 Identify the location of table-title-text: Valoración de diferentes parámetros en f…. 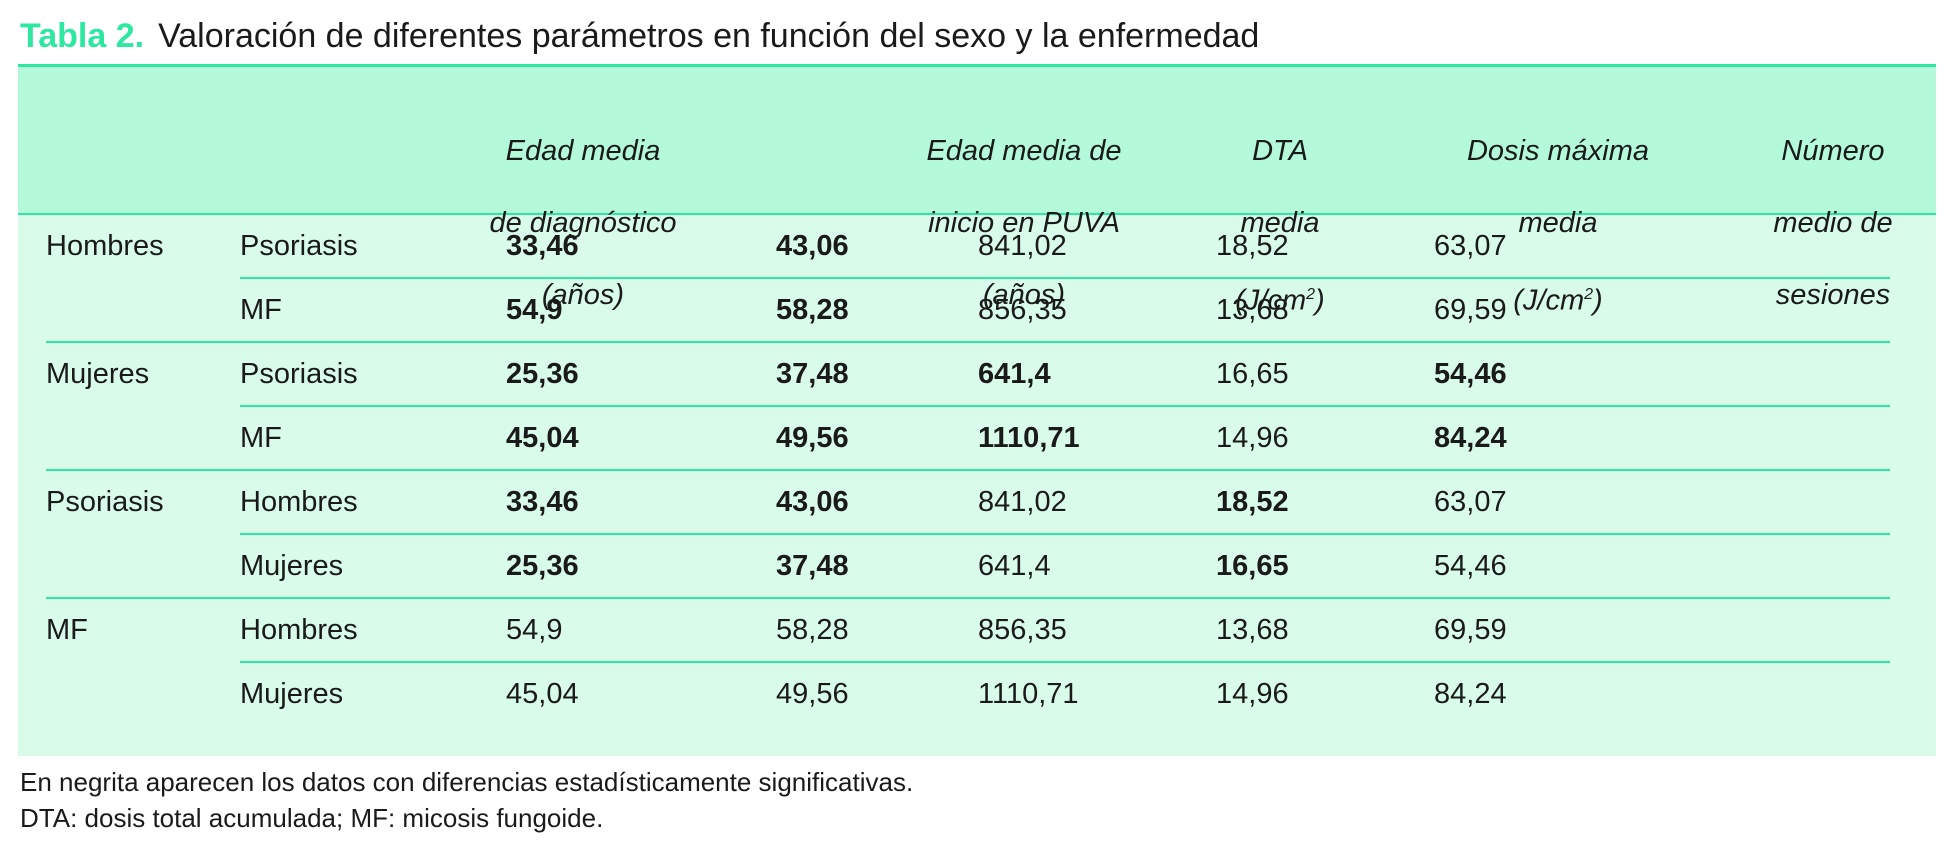
(709, 36).